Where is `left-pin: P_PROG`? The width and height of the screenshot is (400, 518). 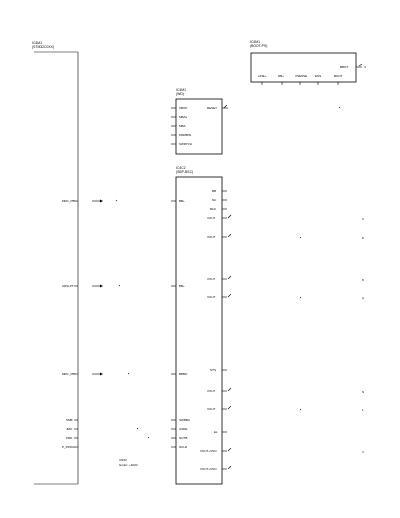
left-pin: P_PROG is located at coordinates (70, 447).